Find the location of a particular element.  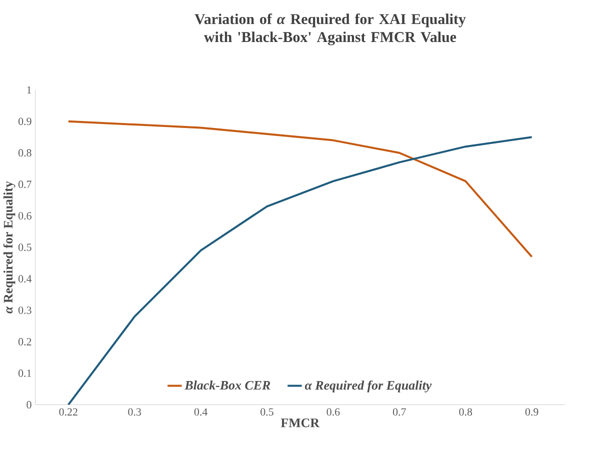

y-tick-label: 1 is located at coordinates (29, 90).